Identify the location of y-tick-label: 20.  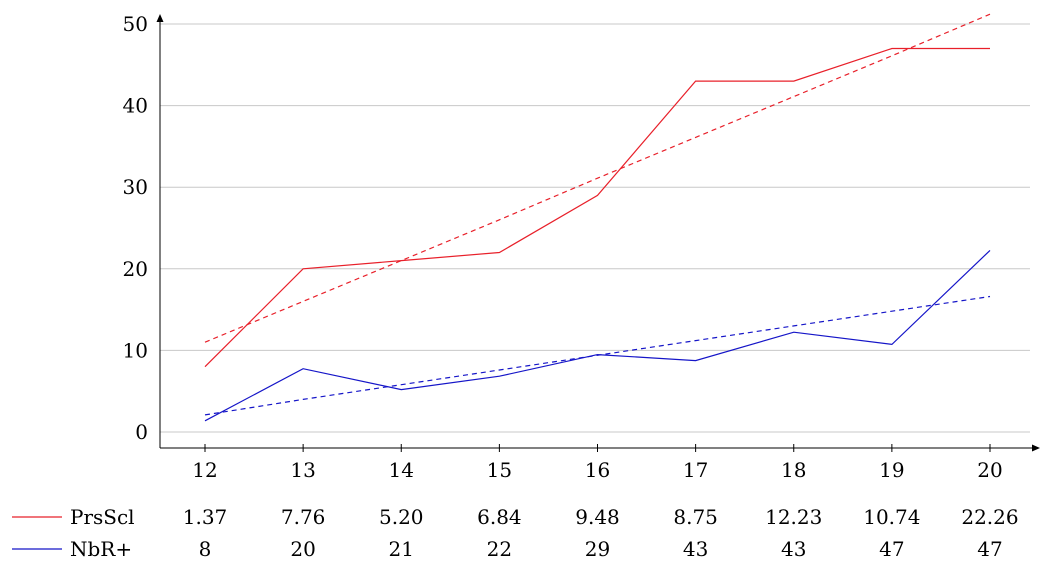
(135, 269).